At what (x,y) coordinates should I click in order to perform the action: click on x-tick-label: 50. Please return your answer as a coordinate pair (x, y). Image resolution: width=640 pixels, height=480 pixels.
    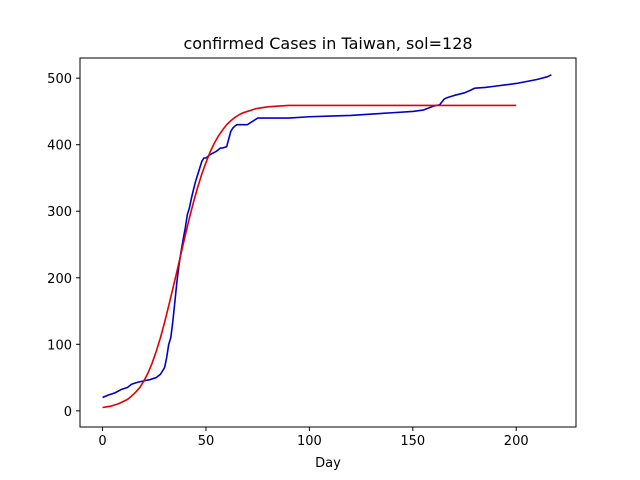
    Looking at the image, I should click on (206, 441).